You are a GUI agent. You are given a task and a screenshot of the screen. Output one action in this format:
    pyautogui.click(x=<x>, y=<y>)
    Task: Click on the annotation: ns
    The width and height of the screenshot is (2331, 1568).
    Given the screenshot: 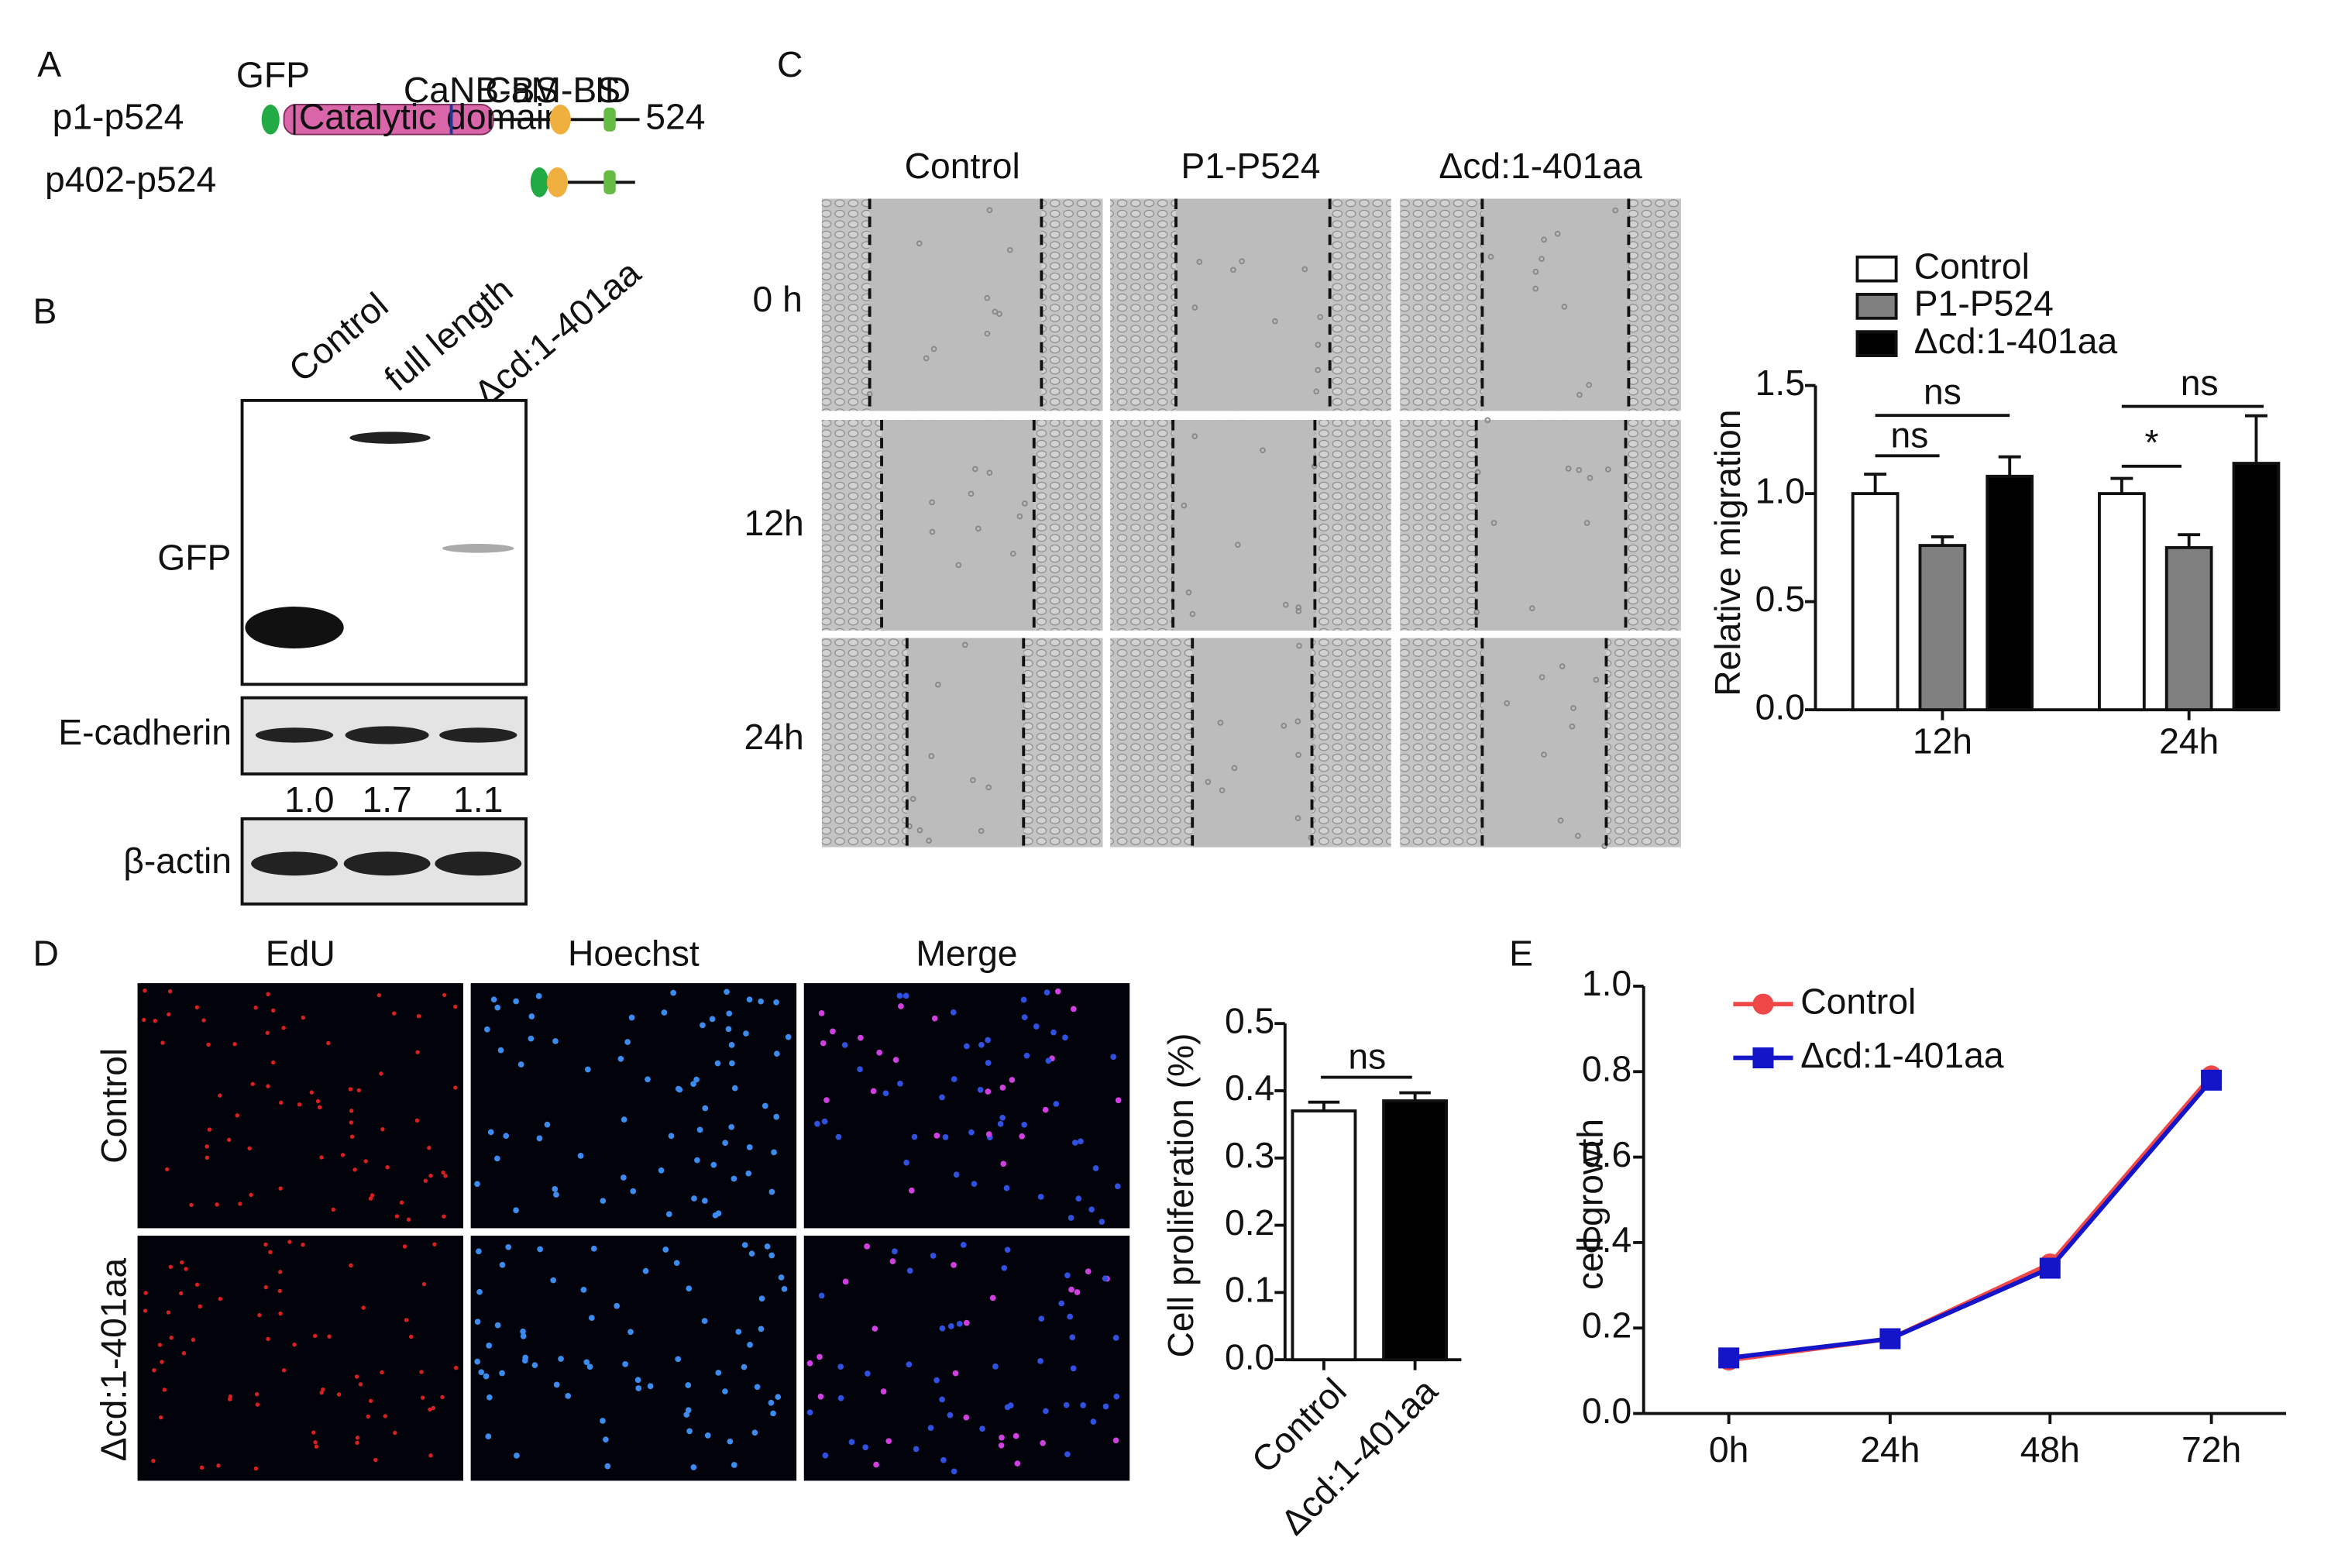 What is the action you would take?
    pyautogui.click(x=2200, y=383)
    